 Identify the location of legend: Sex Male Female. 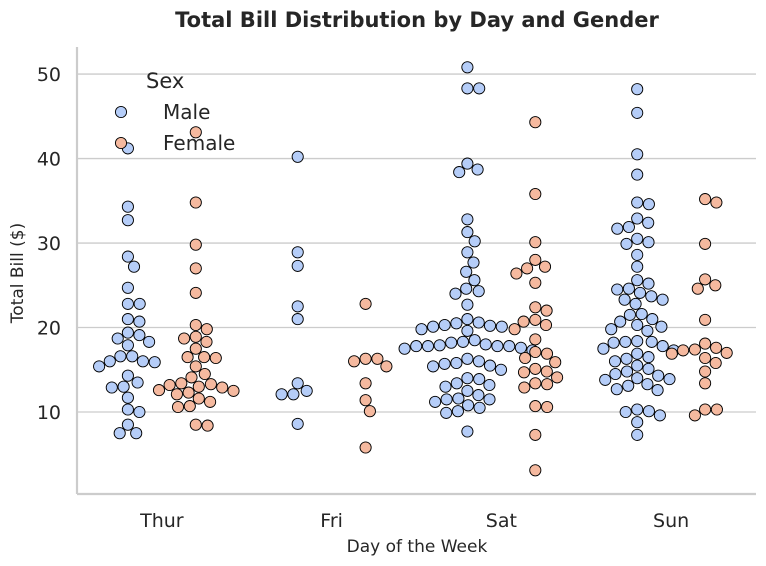
(174, 112).